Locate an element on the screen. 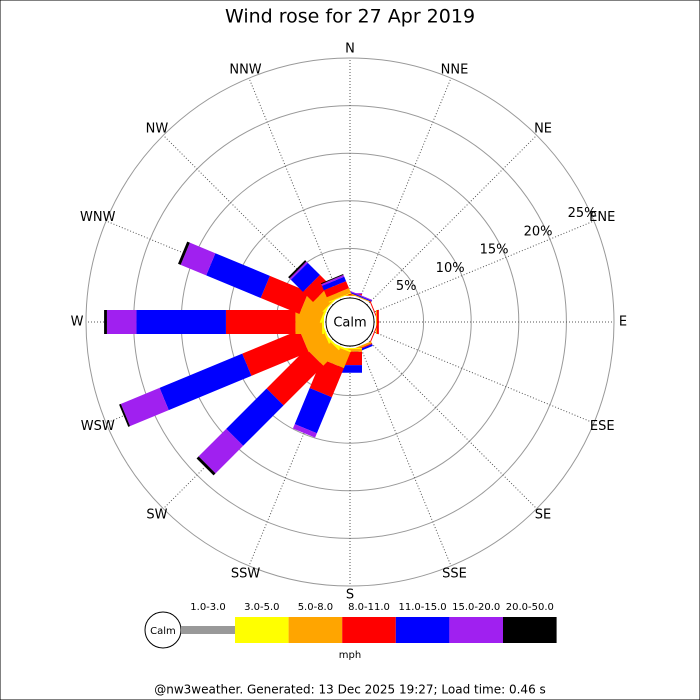 This screenshot has height=700, width=700. unit-label: mph is located at coordinates (350, 655).